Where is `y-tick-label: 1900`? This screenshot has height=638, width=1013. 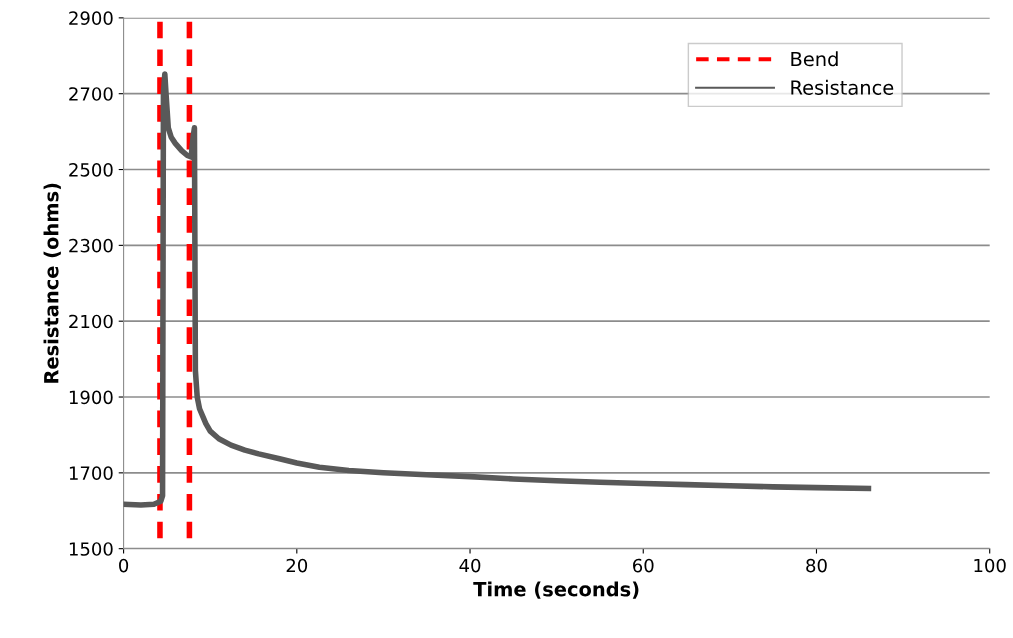
y-tick-label: 1900 is located at coordinates (91, 397).